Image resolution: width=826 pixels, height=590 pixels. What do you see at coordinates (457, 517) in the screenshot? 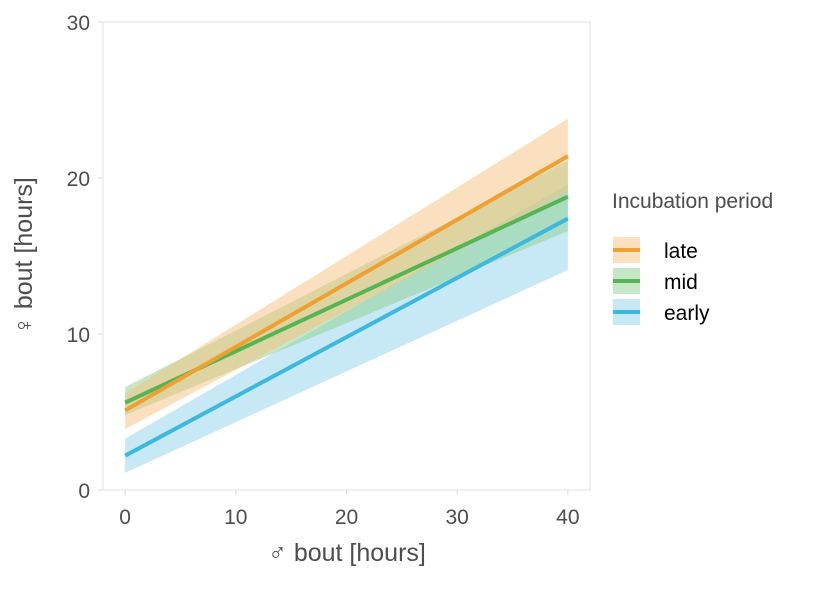
I see `x-tick-label: 30` at bounding box center [457, 517].